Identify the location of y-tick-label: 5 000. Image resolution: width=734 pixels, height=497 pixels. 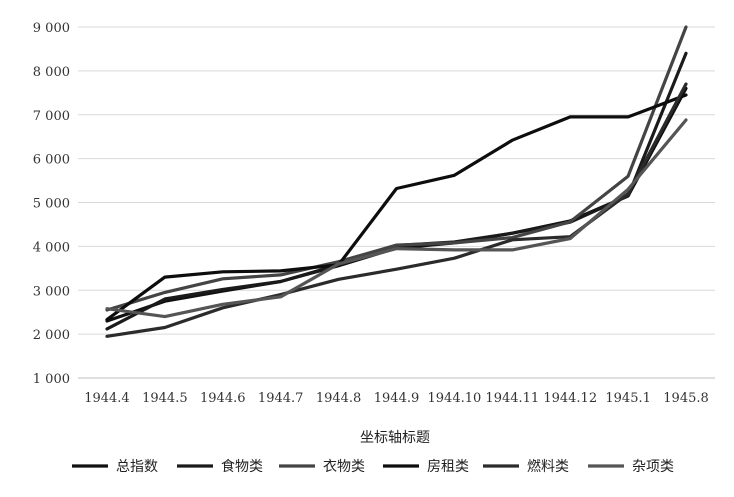
(51, 204).